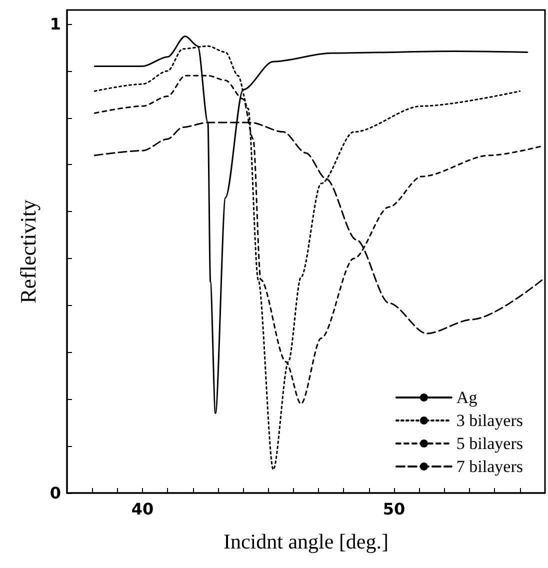 The height and width of the screenshot is (568, 548). I want to click on x-tick-label: 40, so click(142, 509).